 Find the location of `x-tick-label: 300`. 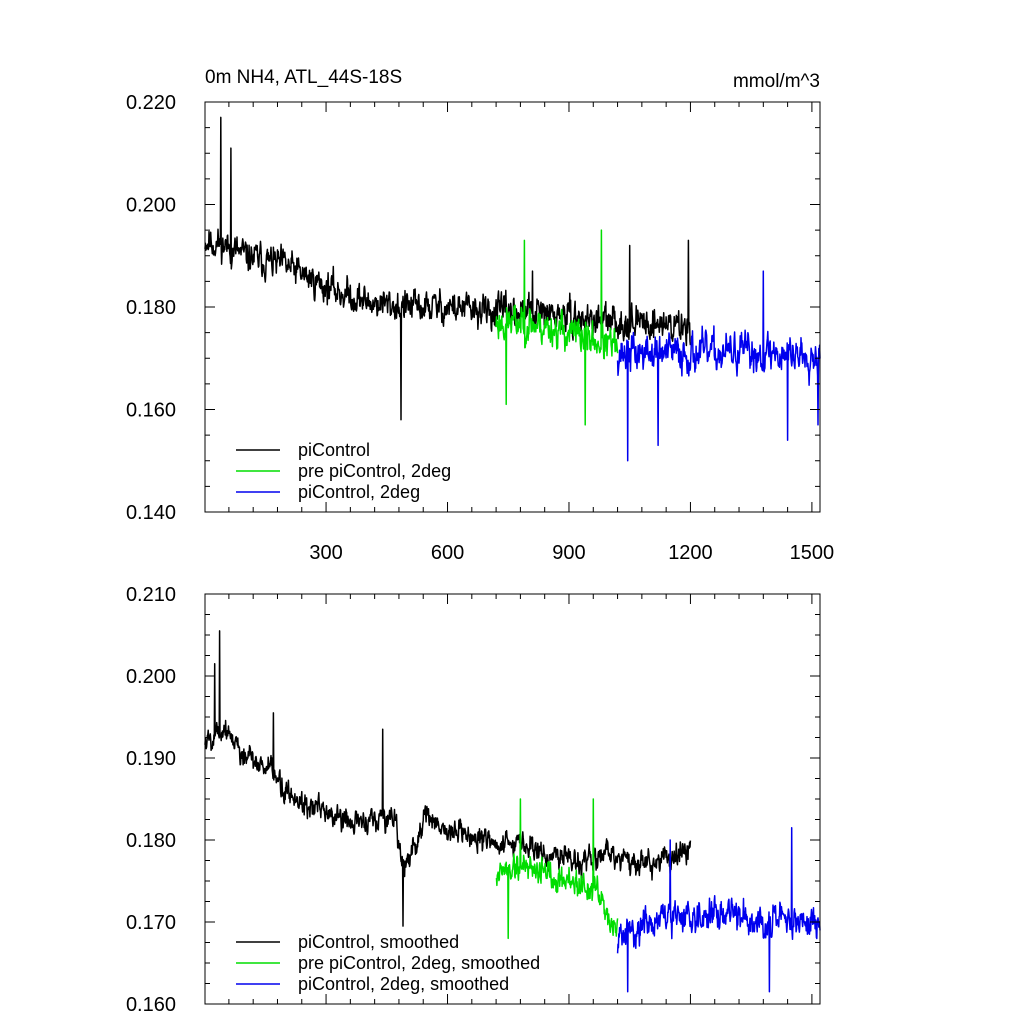

x-tick-label: 300 is located at coordinates (325, 553).